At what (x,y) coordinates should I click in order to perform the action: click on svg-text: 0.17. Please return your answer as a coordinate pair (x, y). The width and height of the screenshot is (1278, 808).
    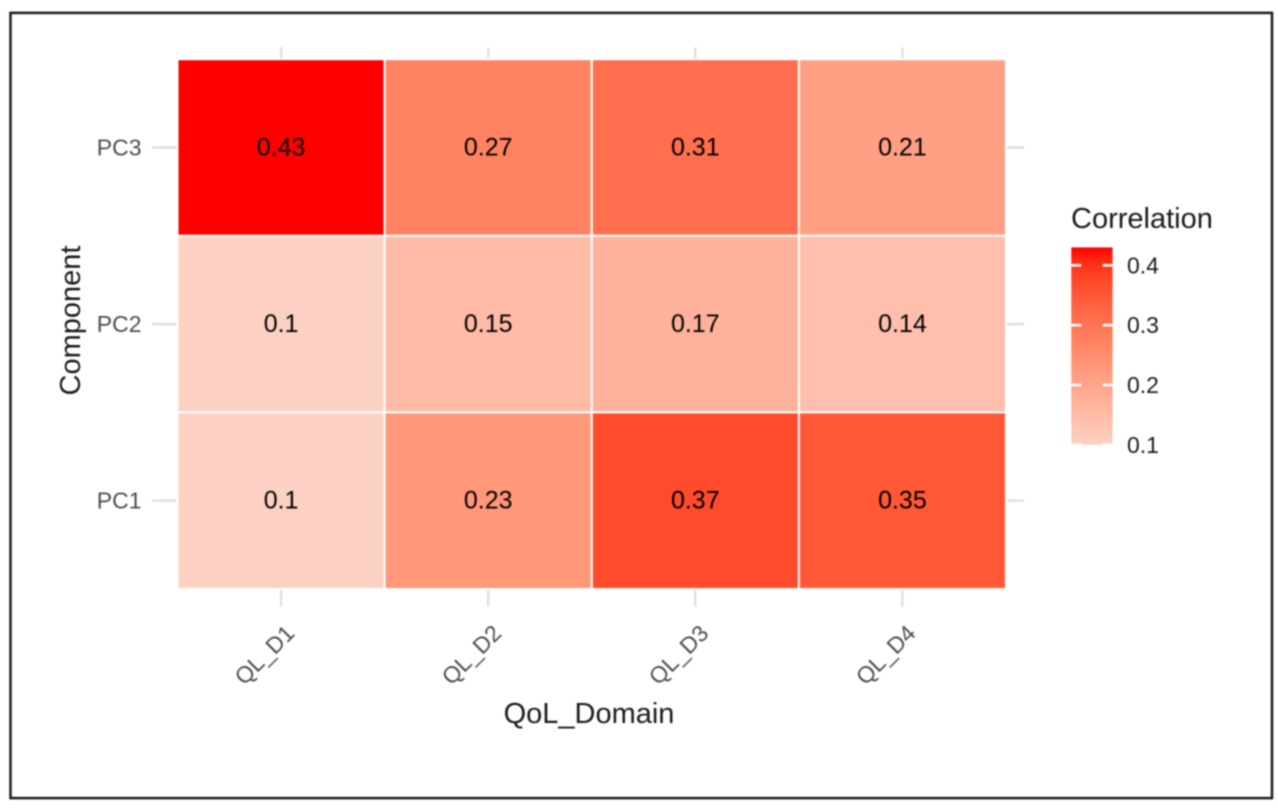
    Looking at the image, I should click on (695, 324).